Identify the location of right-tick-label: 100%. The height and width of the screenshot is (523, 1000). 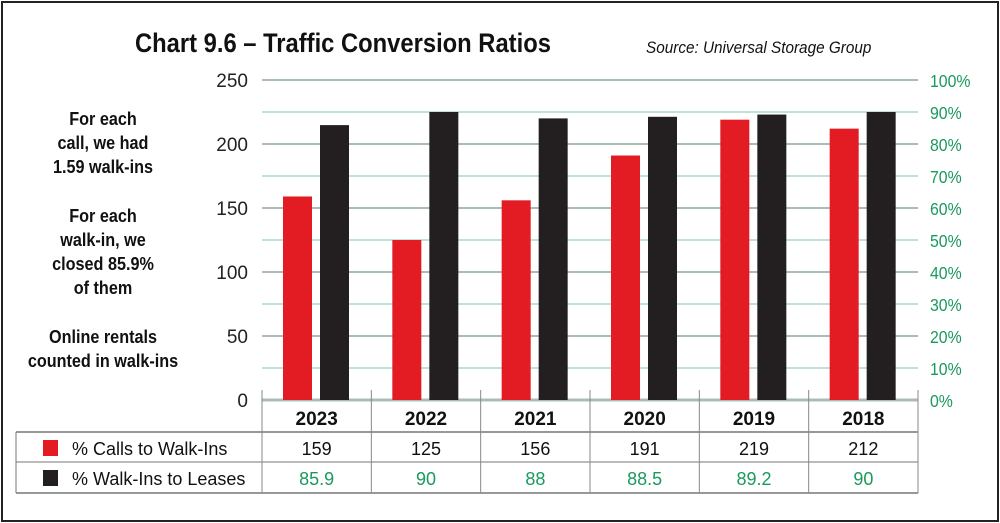
(950, 81).